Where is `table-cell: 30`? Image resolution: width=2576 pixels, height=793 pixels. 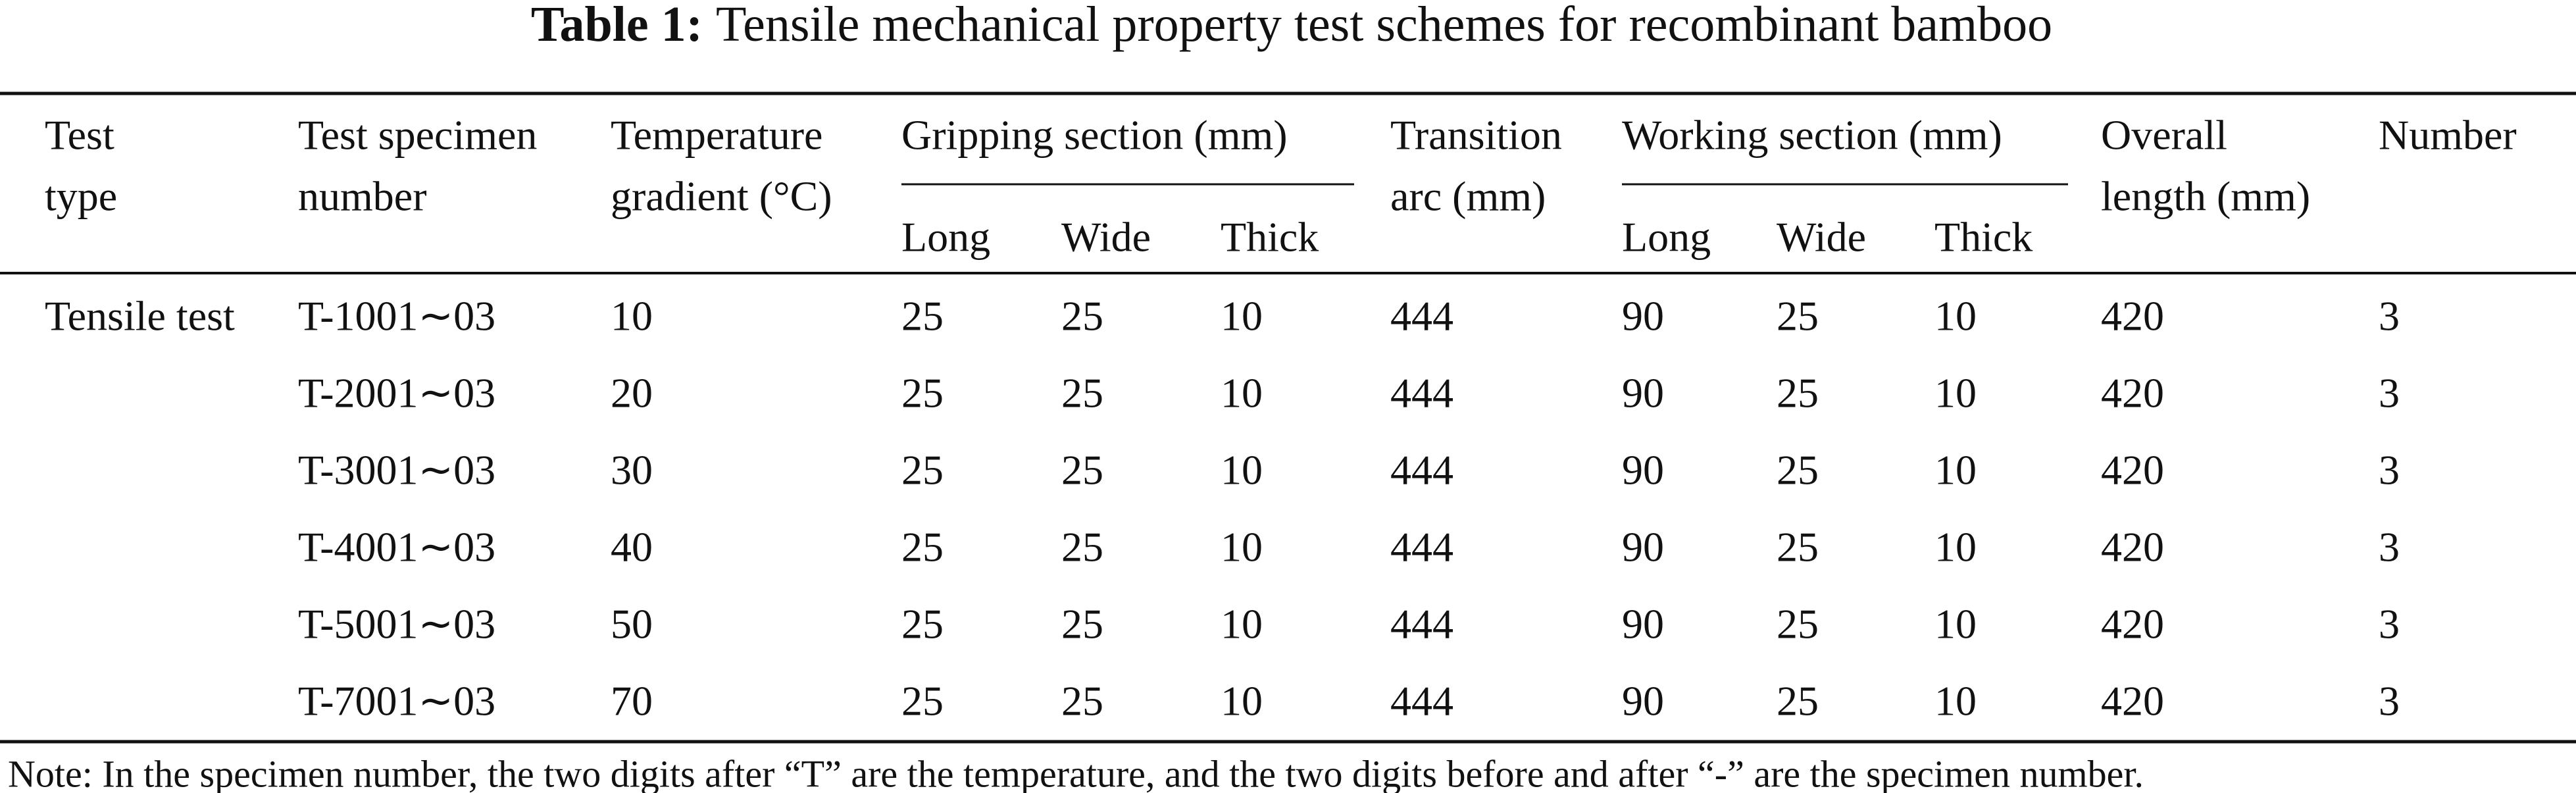
table-cell: 30 is located at coordinates (632, 470).